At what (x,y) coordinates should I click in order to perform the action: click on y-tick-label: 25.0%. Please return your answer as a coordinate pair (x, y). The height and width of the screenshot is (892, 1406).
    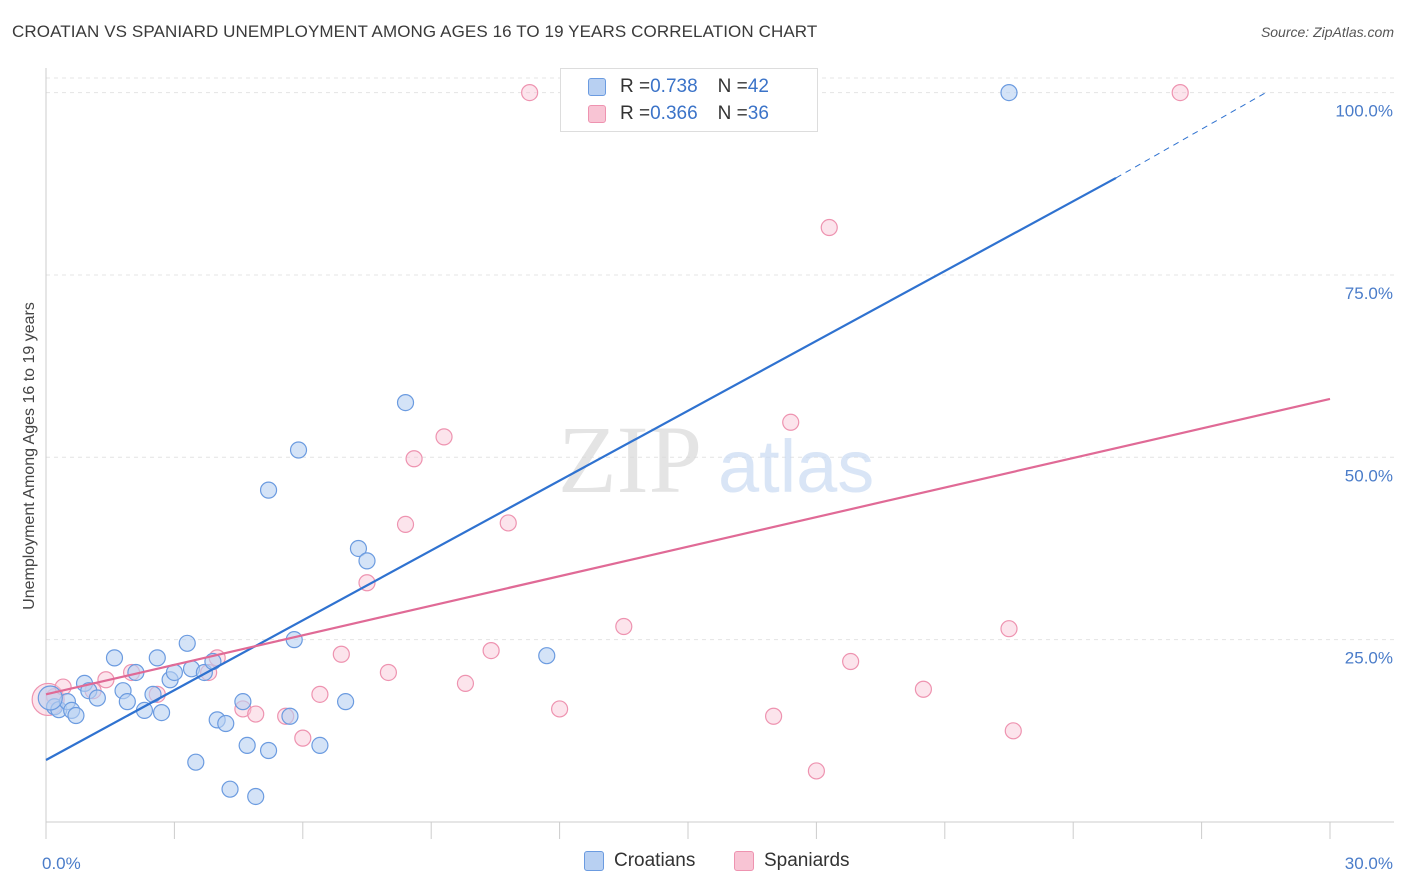
    Looking at the image, I should click on (1369, 658).